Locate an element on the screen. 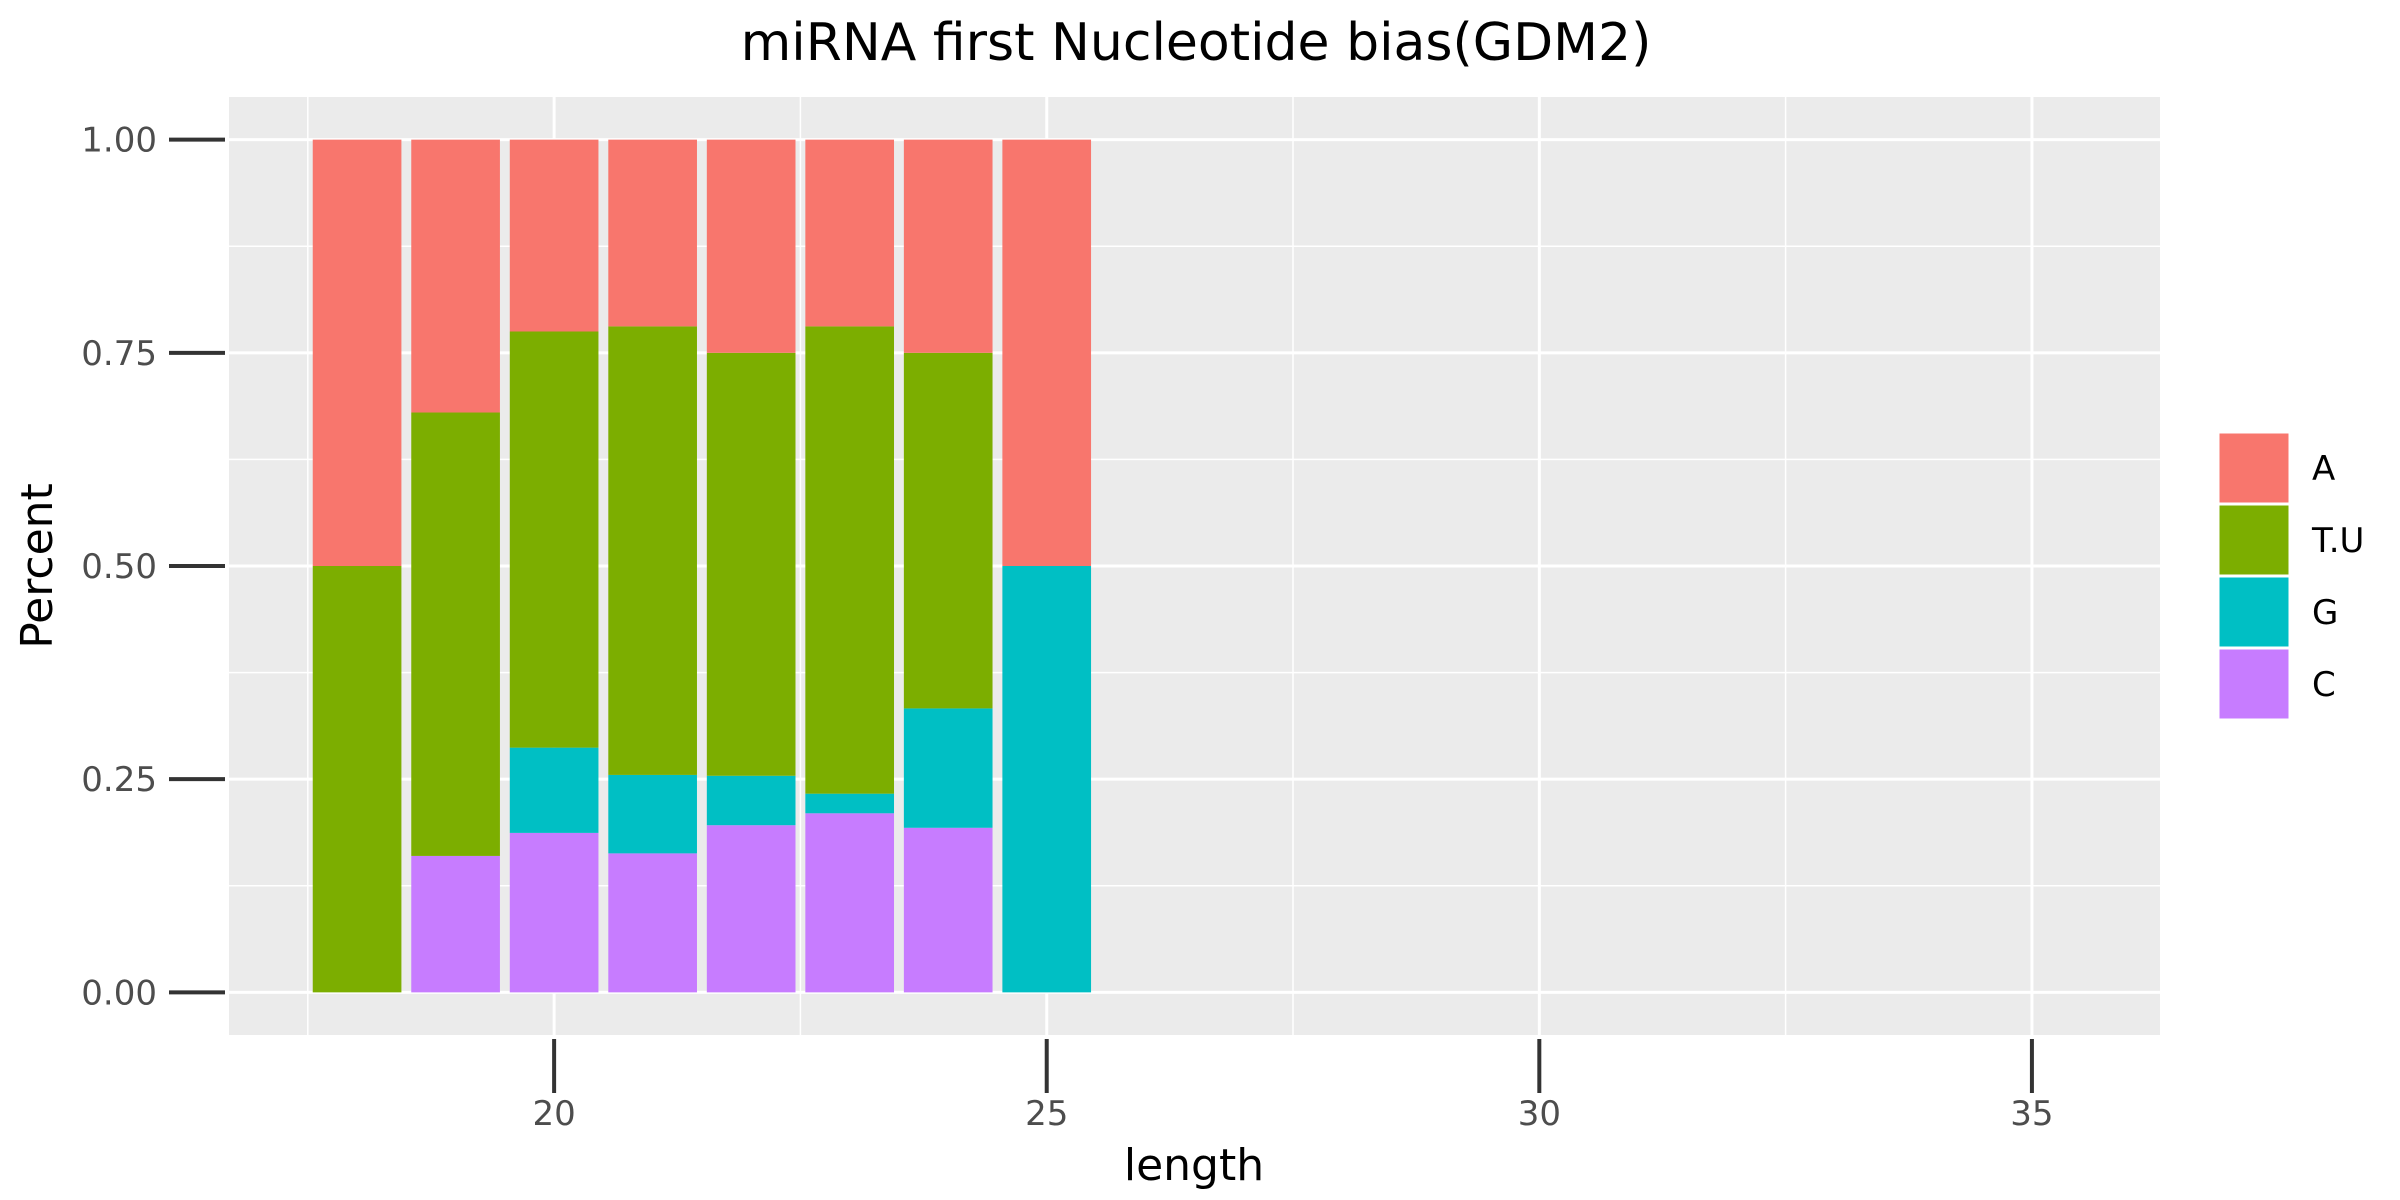  legend-label: C is located at coordinates (2324, 685).